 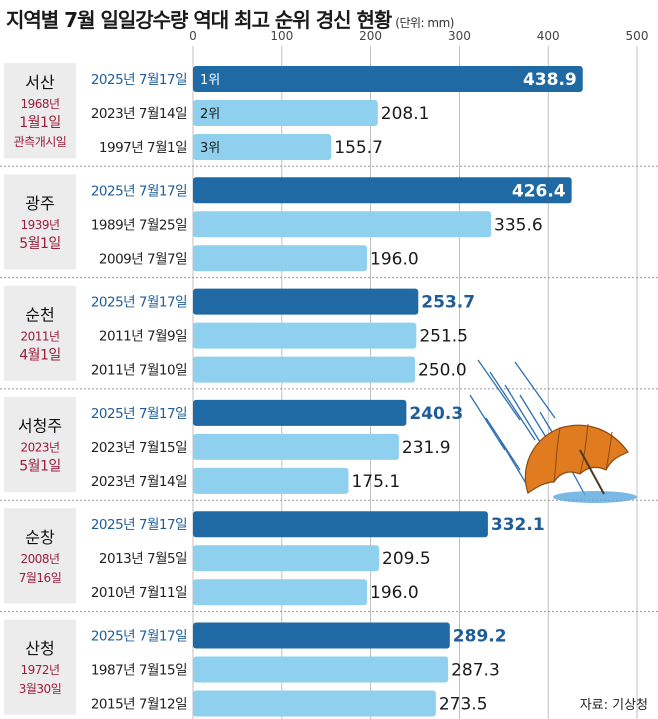 What do you see at coordinates (424, 23) in the screenshot?
I see `unit-label: (단위: mm)` at bounding box center [424, 23].